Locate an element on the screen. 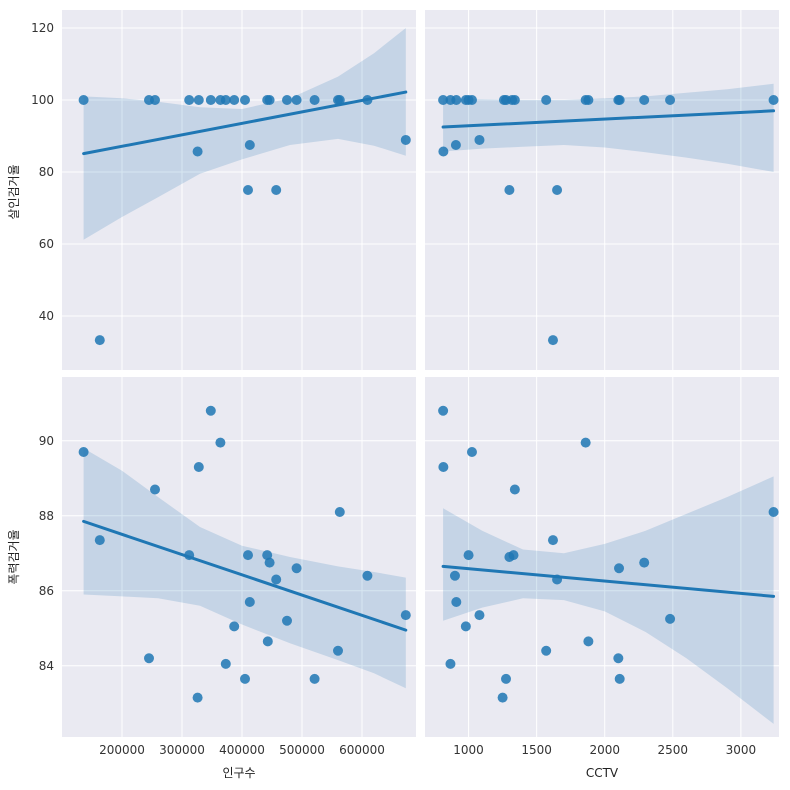  x-tick-label: 400000 is located at coordinates (242, 750).